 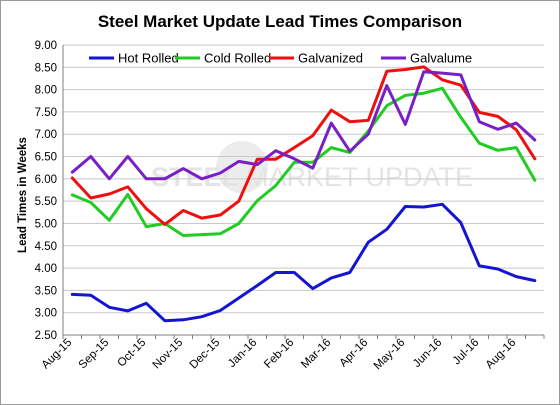 What do you see at coordinates (46, 91) in the screenshot?
I see `y-tick-label: 8.00` at bounding box center [46, 91].